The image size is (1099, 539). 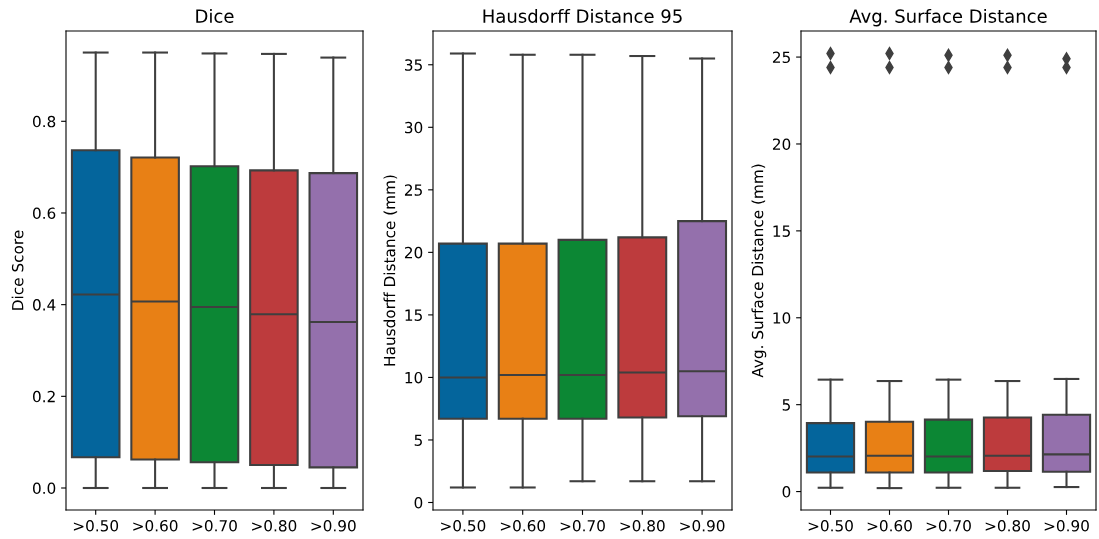 What do you see at coordinates (43, 396) in the screenshot?
I see `y-tick-label: 0.2` at bounding box center [43, 396].